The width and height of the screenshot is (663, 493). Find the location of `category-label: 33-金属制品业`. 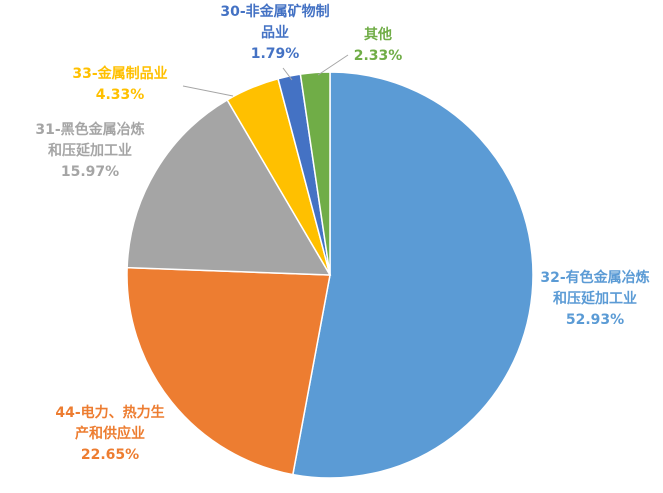

category-label: 33-金属制品业 is located at coordinates (120, 74).